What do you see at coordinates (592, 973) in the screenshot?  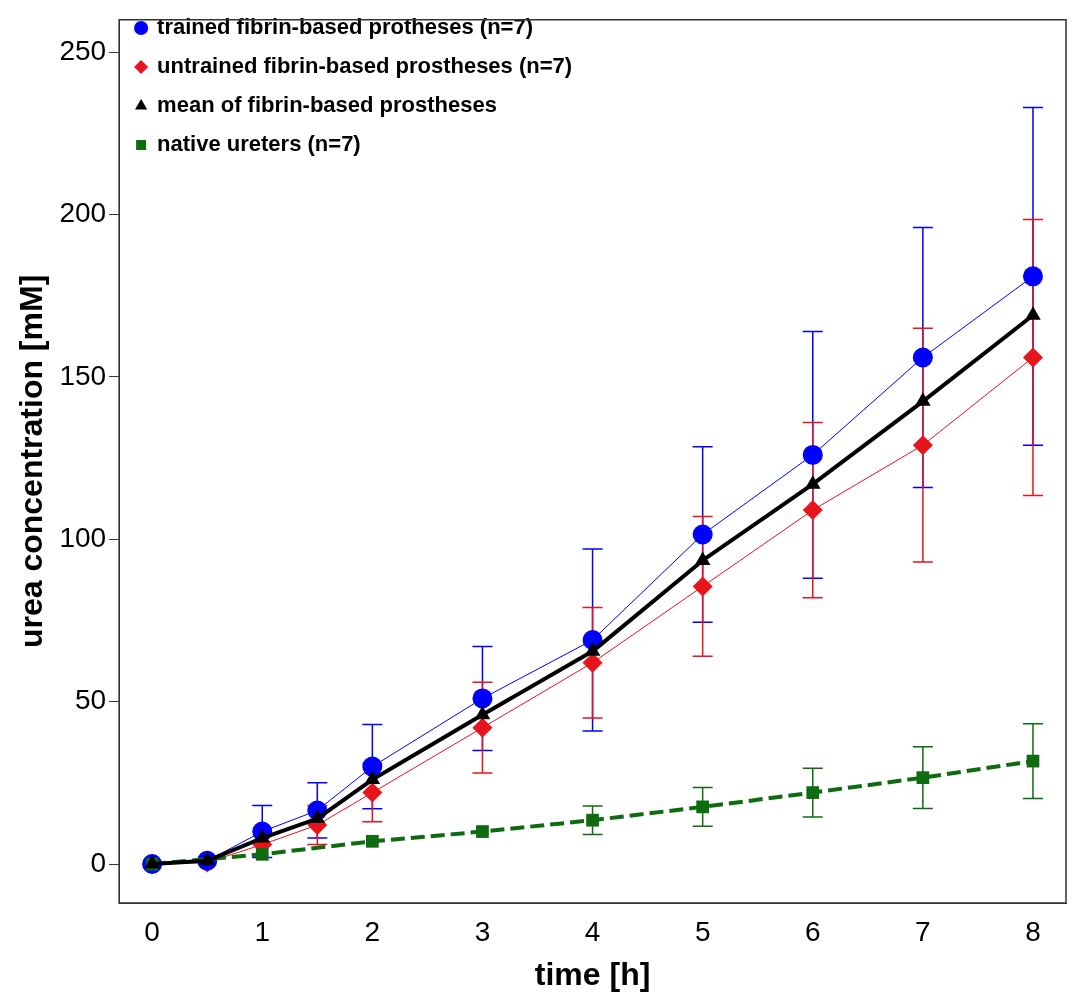 I see `x-axis-title: time [h]` at bounding box center [592, 973].